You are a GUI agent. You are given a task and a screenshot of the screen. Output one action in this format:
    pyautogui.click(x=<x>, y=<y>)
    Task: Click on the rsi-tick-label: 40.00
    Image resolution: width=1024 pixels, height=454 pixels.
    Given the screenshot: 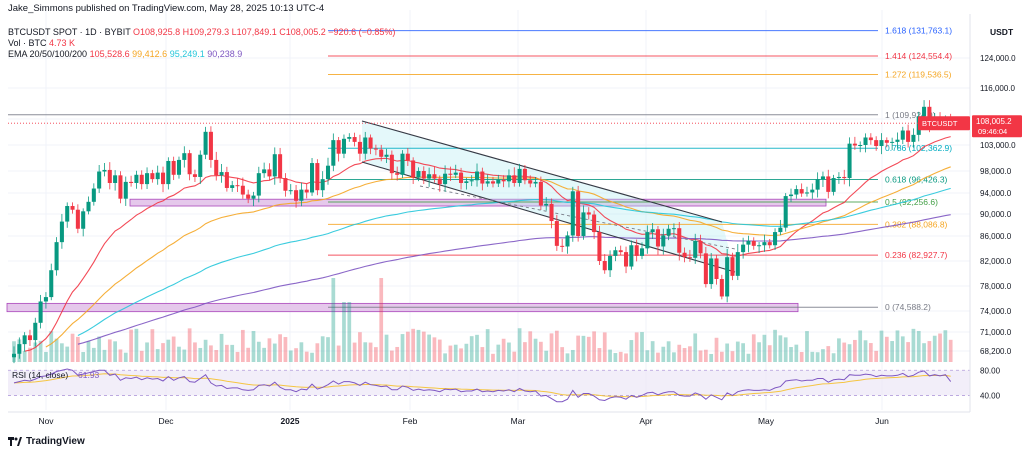 What is the action you would take?
    pyautogui.click(x=990, y=395)
    